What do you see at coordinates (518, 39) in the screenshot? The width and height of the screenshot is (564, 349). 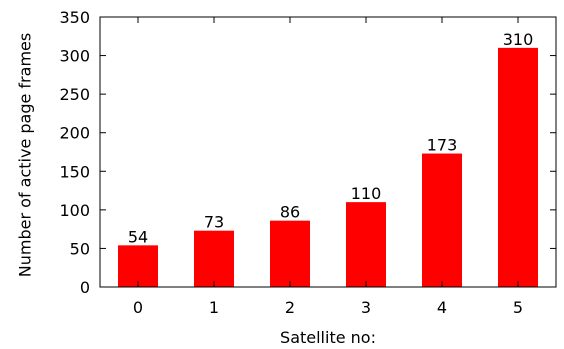 I see `data-label-5: 310` at bounding box center [518, 39].